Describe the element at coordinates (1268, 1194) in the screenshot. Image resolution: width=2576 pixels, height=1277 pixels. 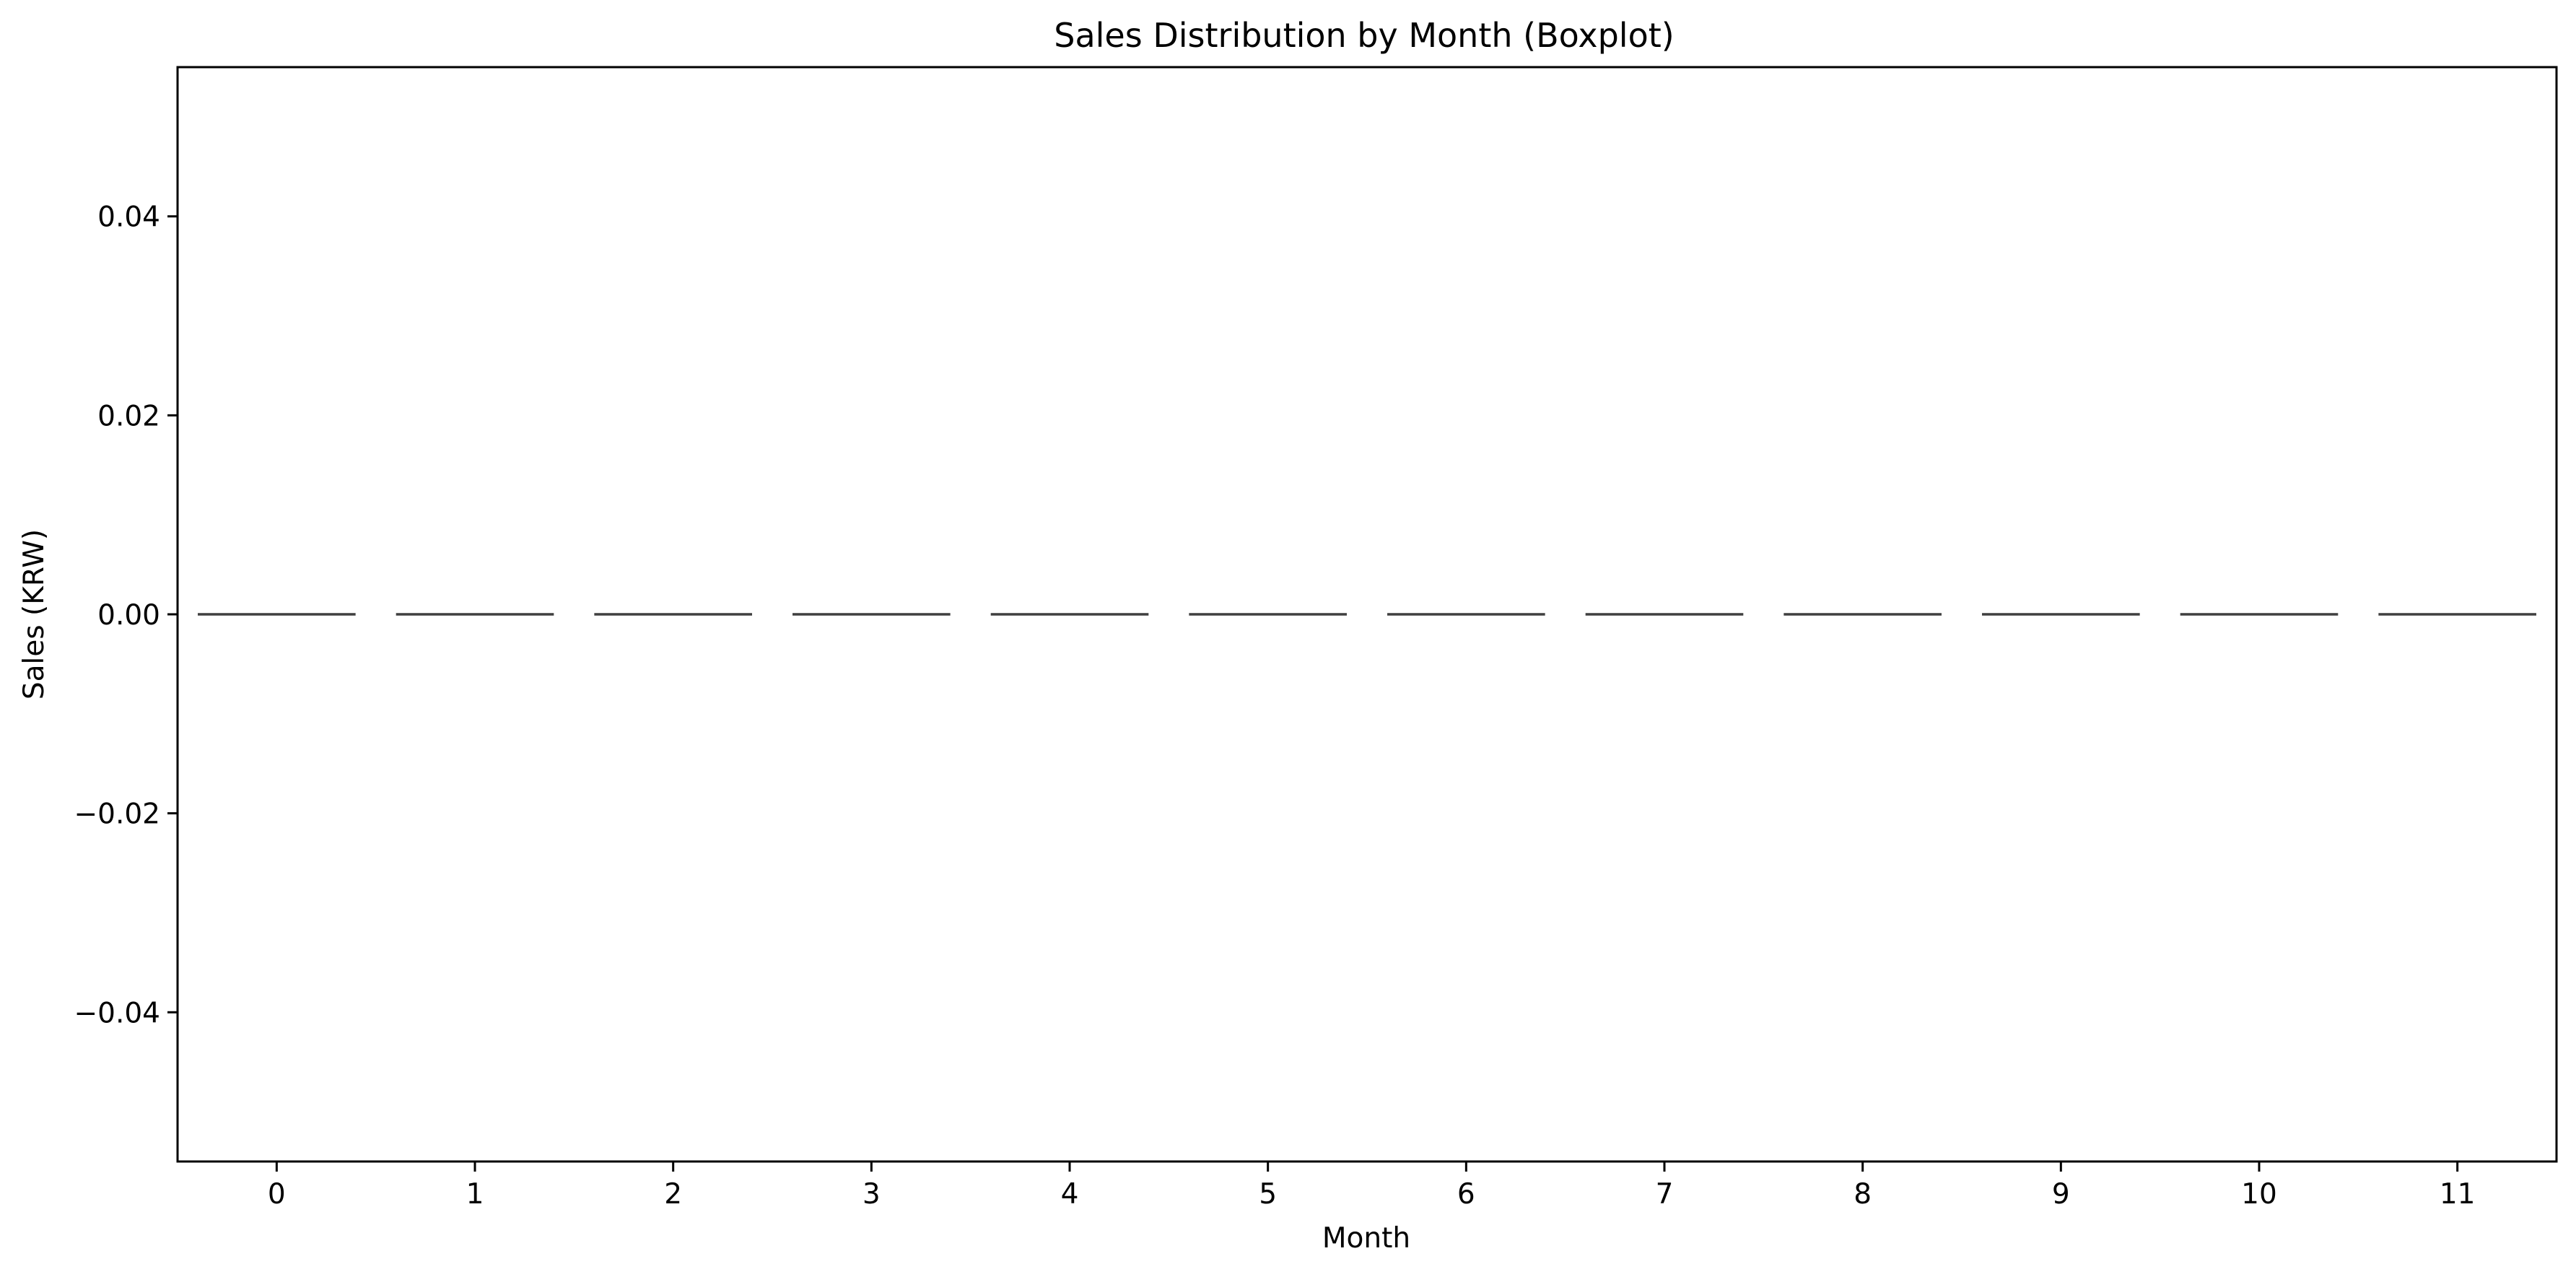
I see `x-tick-label: 5` at that location.